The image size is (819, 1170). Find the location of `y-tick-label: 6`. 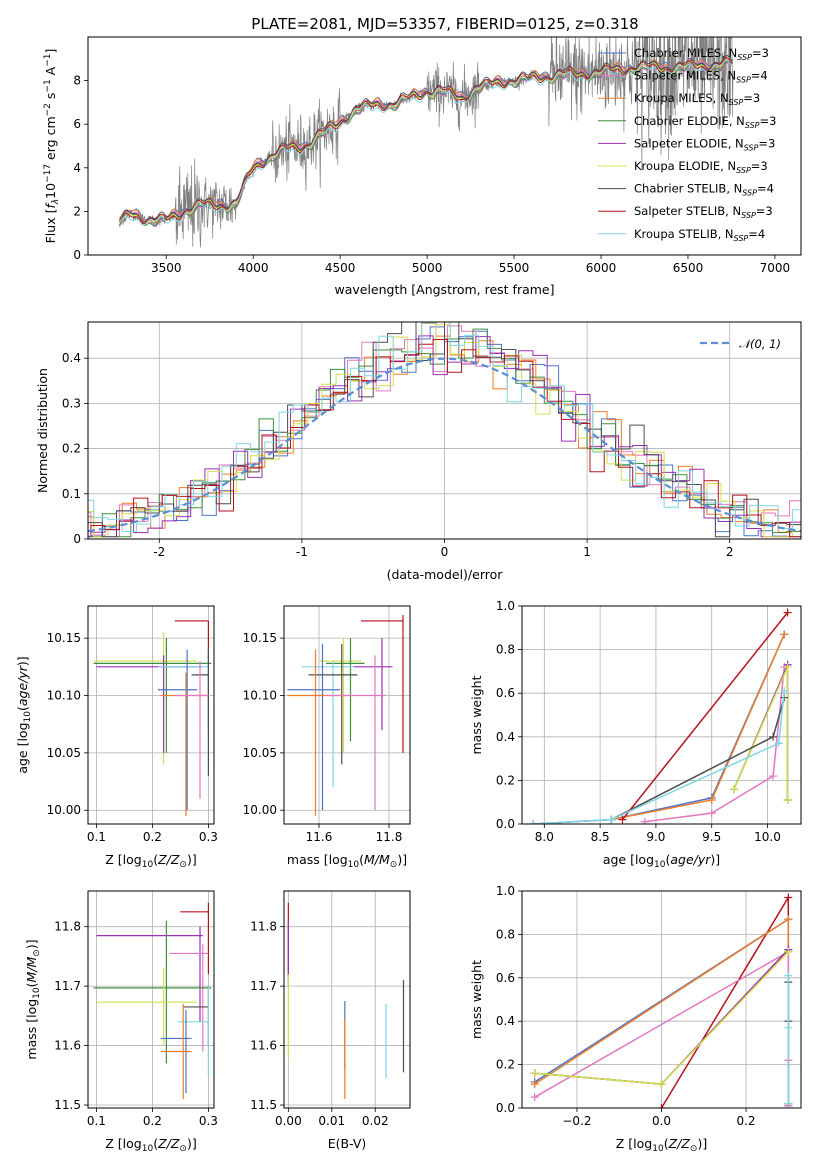

y-tick-label: 6 is located at coordinates (77, 124).